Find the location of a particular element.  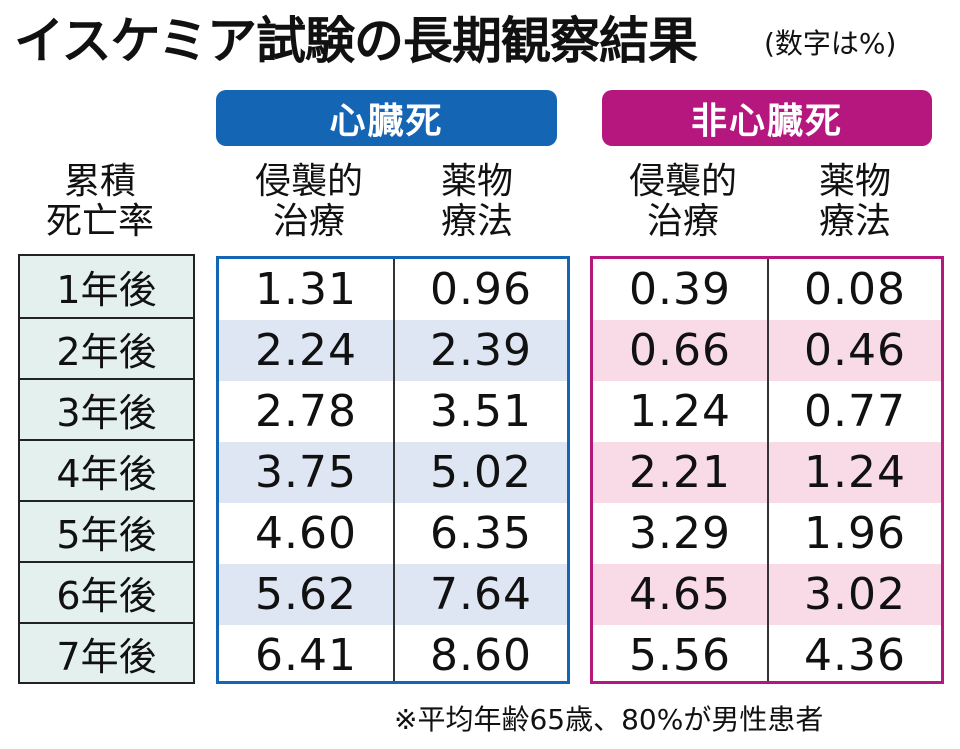

value-cell-cardiac: 5.02 is located at coordinates (481, 472).